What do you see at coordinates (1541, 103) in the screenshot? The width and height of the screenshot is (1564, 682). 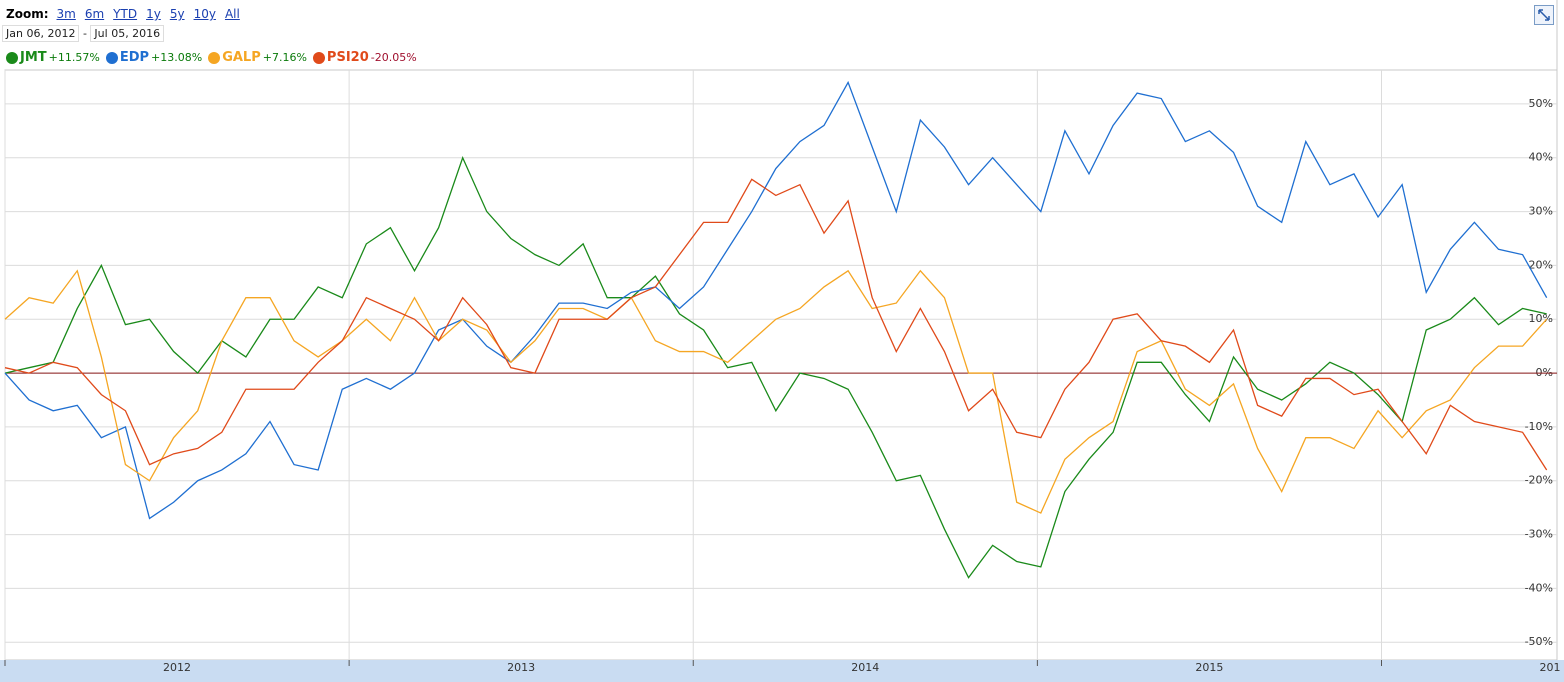 I see `y-tick-label: 50%` at bounding box center [1541, 103].